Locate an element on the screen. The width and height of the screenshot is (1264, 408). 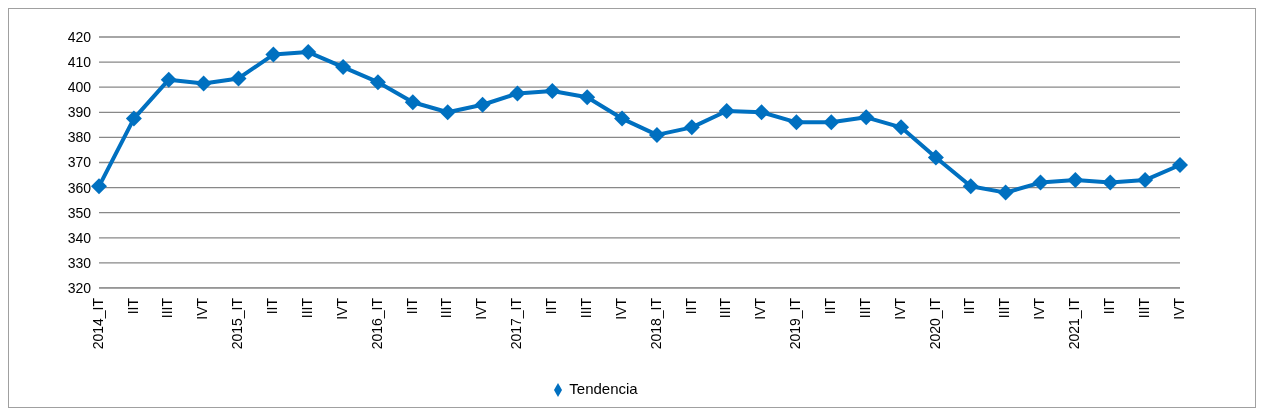
y-tick-label: 400 is located at coordinates (79, 87).